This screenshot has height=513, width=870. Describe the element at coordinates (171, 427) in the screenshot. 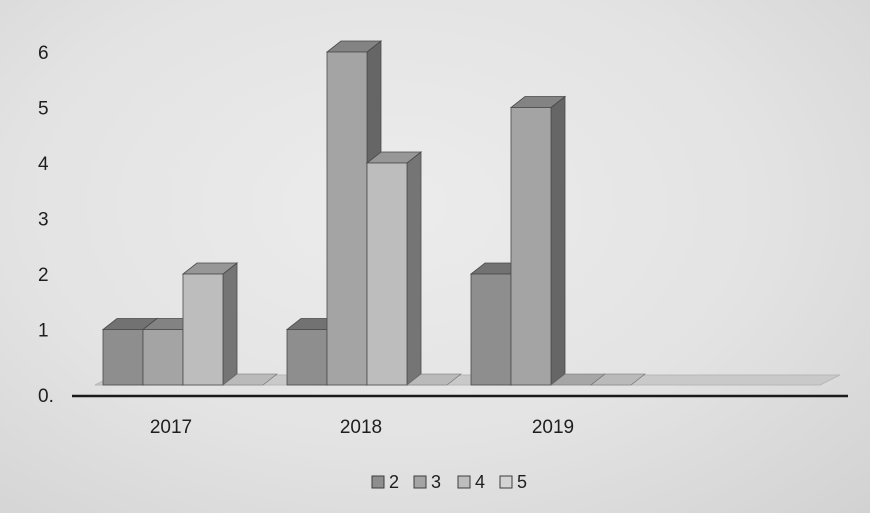

I see `x-category-label: 2017` at that location.